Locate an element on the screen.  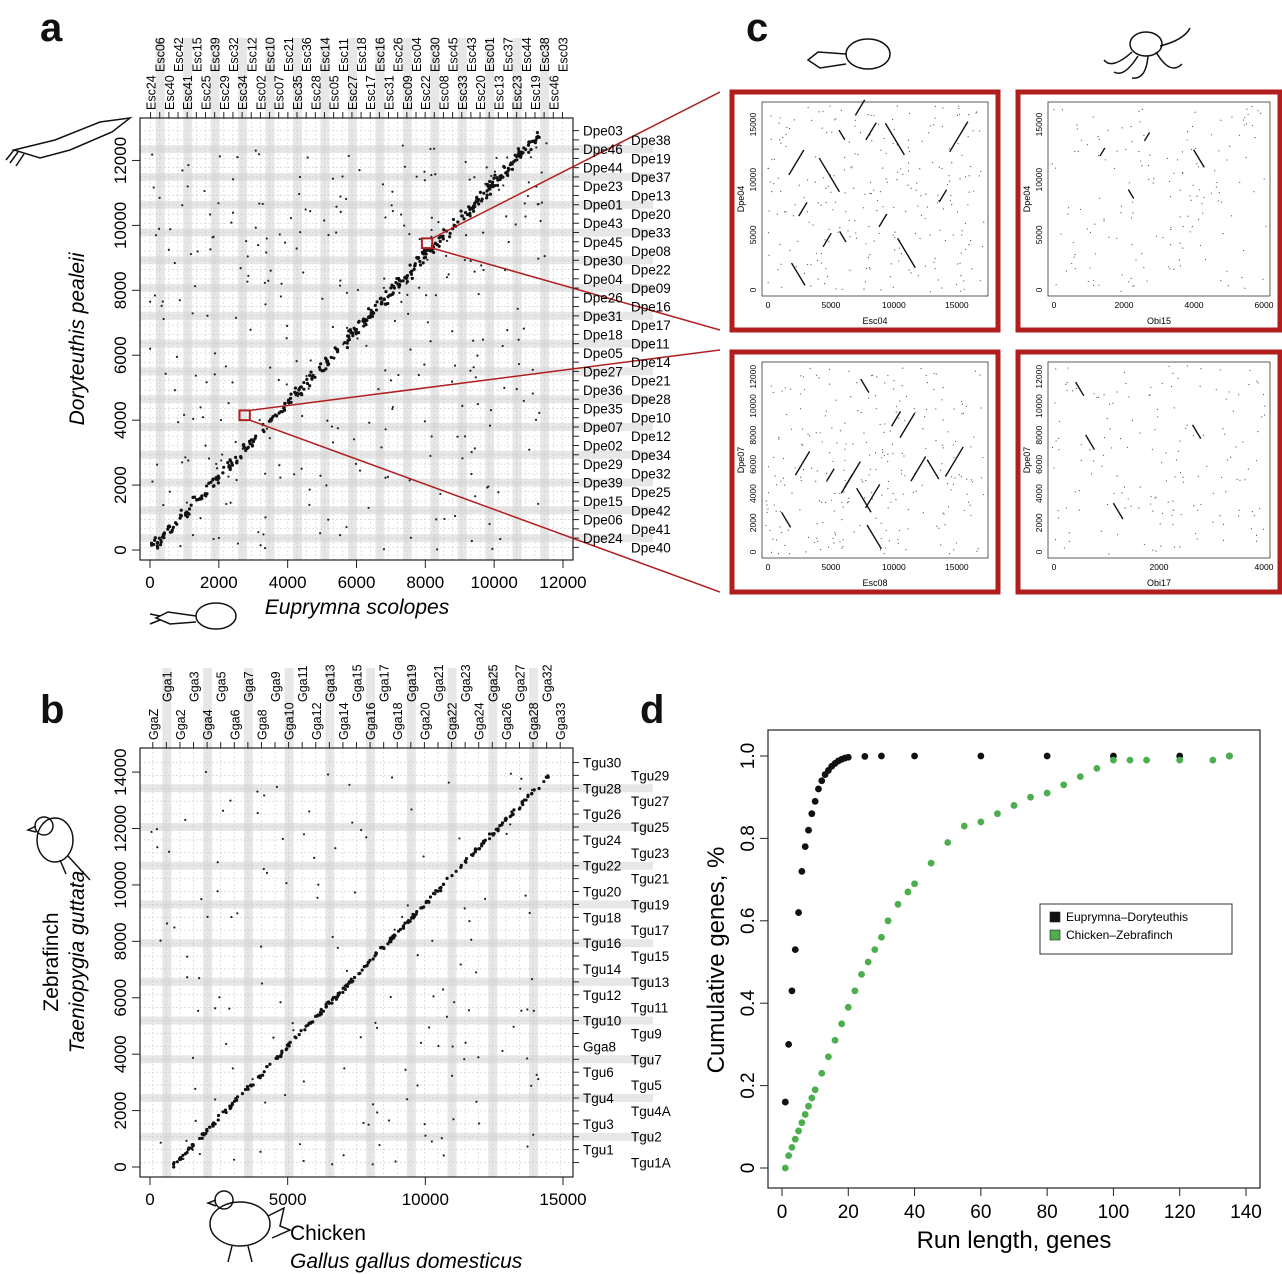
chicken-zebrafinch-point is located at coordinates (808, 1106).